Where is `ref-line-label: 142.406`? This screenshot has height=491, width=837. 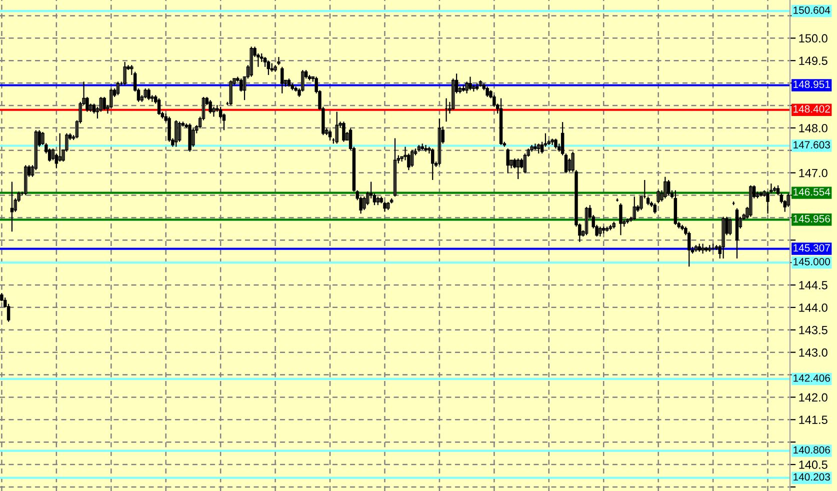
ref-line-label: 142.406 is located at coordinates (812, 378).